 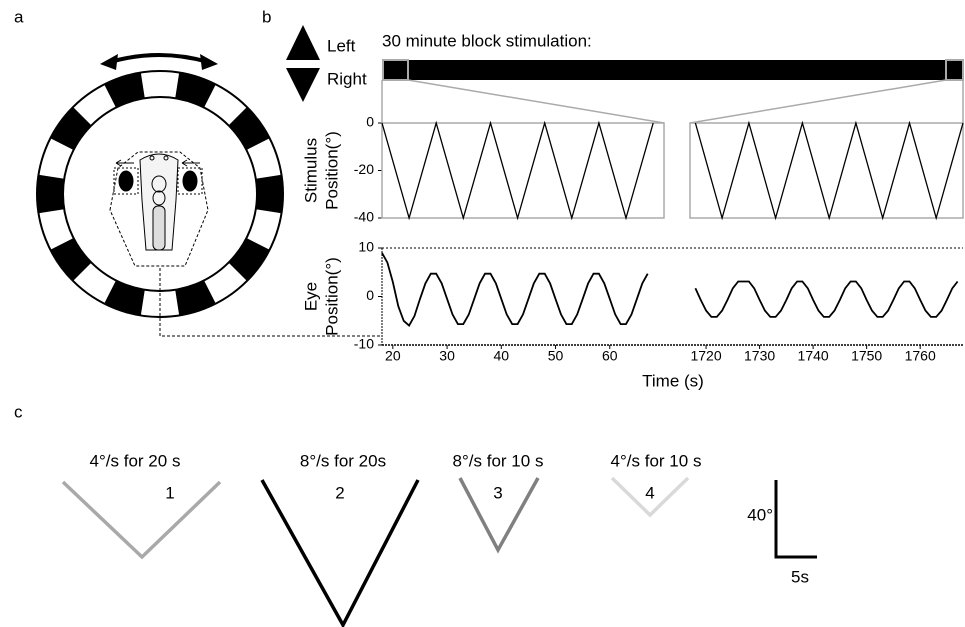 I want to click on x-tick-label: 60, so click(x=610, y=356).